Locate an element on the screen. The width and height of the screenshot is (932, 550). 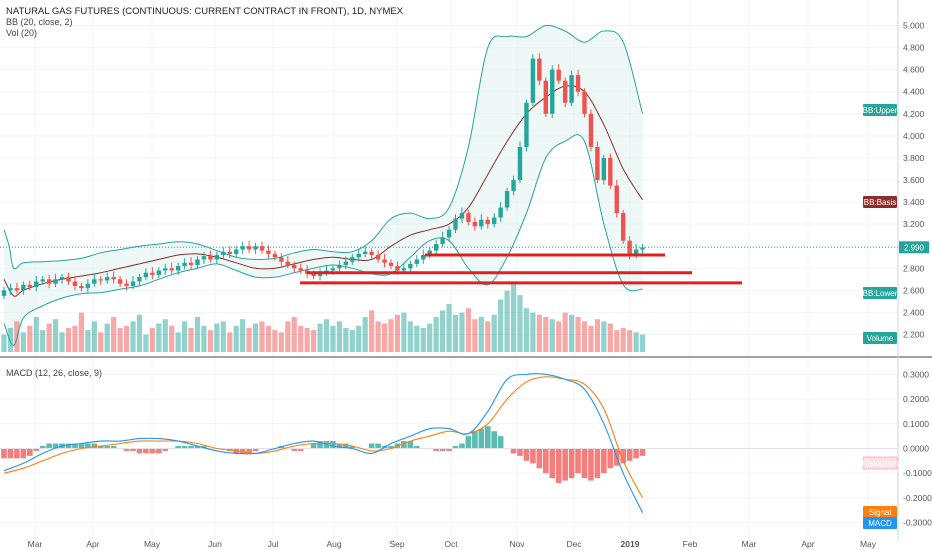
price-tick-label: 4.600 is located at coordinates (914, 70).